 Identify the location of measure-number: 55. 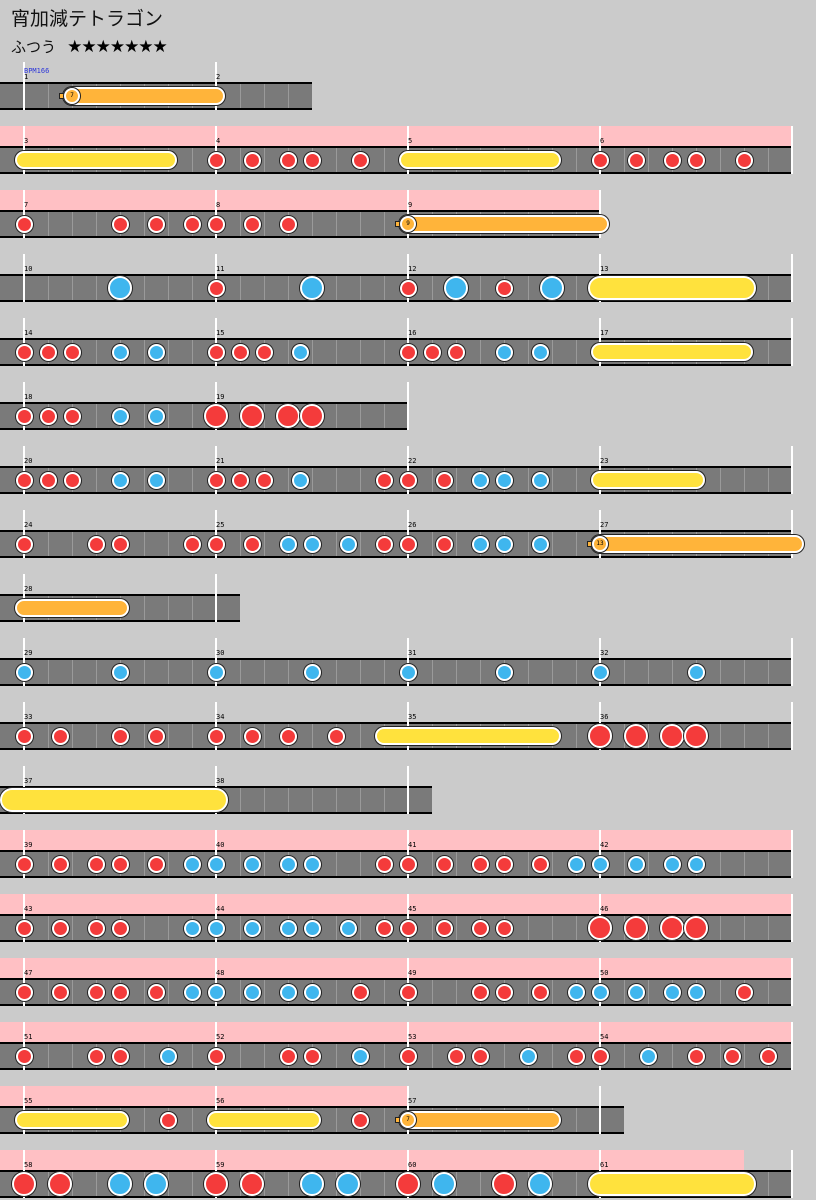
(28, 1101).